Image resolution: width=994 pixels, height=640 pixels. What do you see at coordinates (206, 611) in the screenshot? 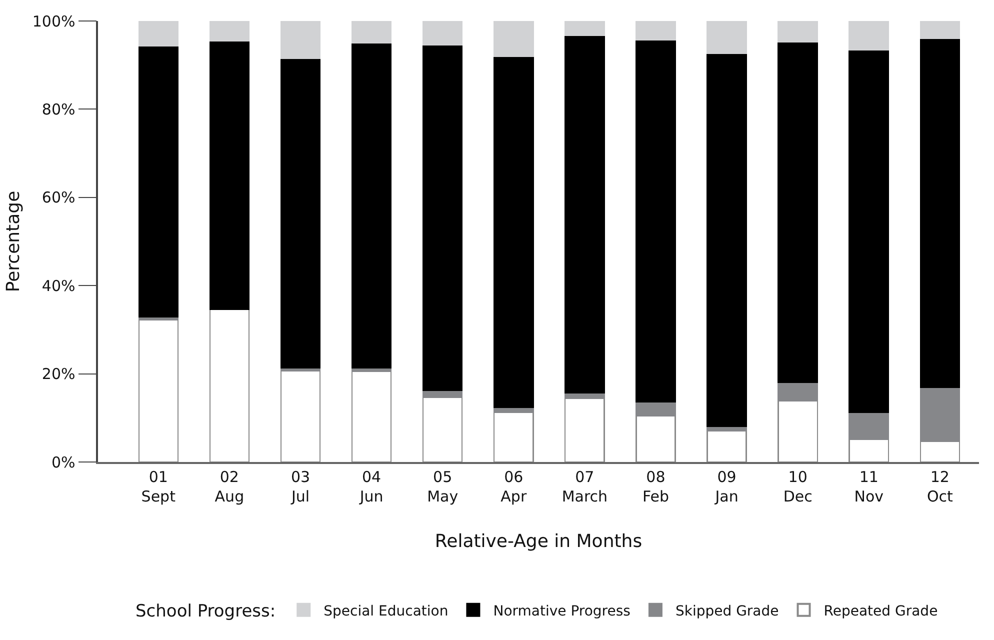
I see `legend-title: School Progress:` at bounding box center [206, 611].